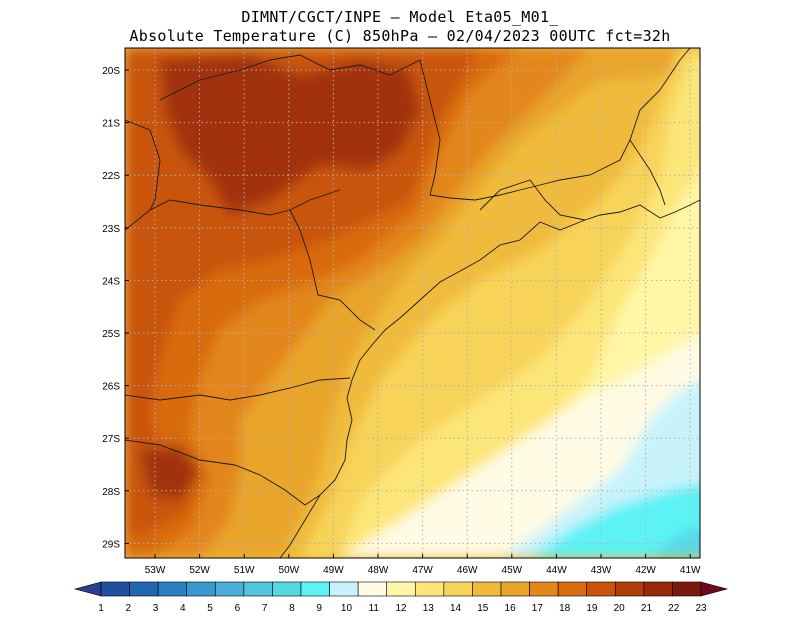 The width and height of the screenshot is (800, 618). I want to click on colorbar-label: 8, so click(292, 608).